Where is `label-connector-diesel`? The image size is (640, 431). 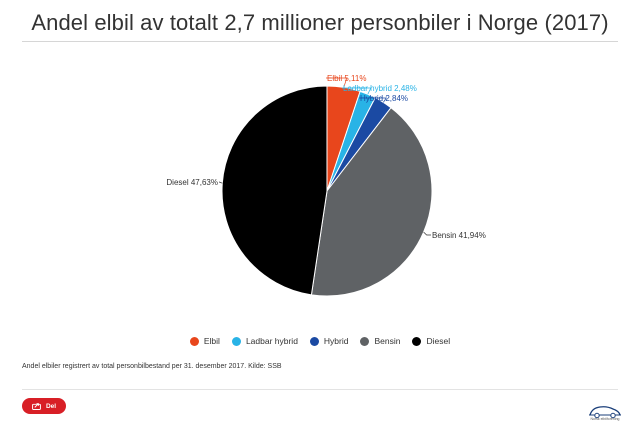
label-connector-diesel is located at coordinates (221, 182).